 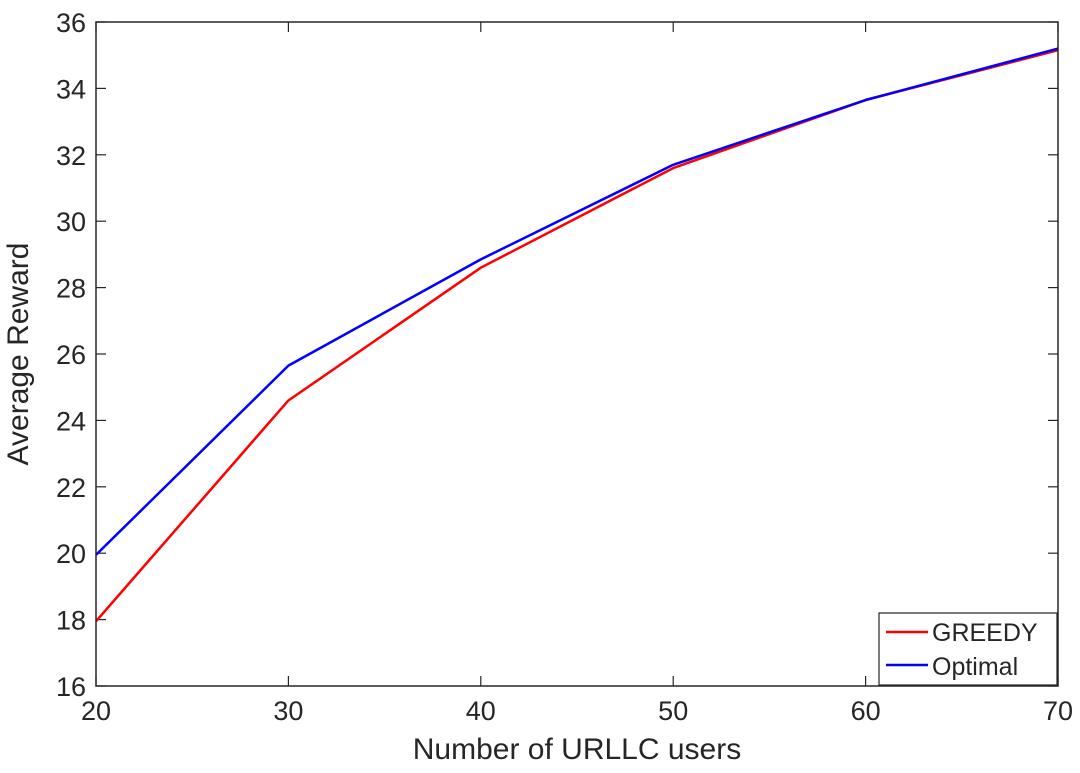 I want to click on y-tick-label: 16, so click(x=71, y=687).